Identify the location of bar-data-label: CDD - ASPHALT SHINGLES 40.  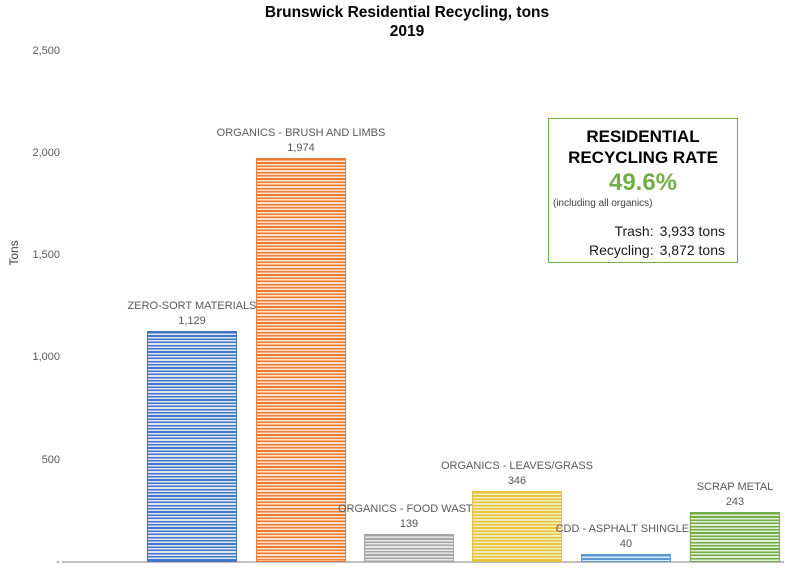
(626, 537).